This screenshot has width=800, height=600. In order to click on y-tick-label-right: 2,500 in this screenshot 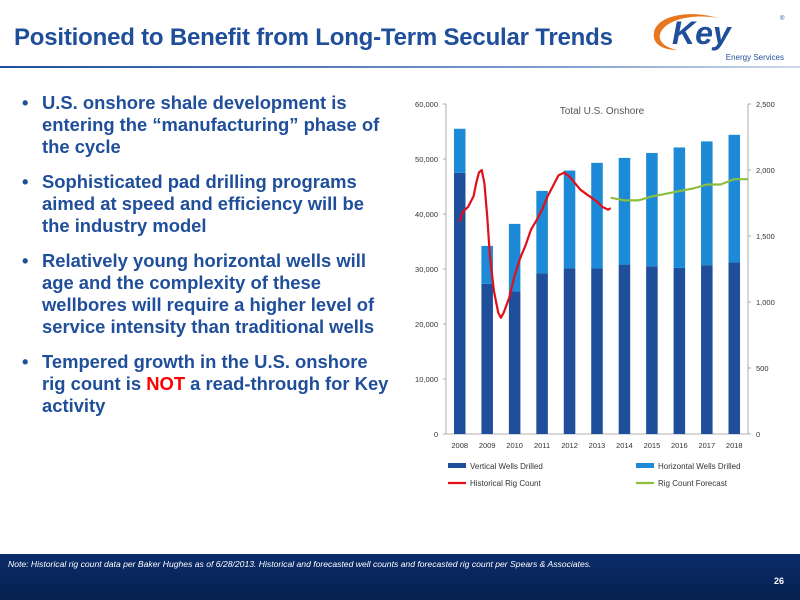, I will do `click(765, 104)`.